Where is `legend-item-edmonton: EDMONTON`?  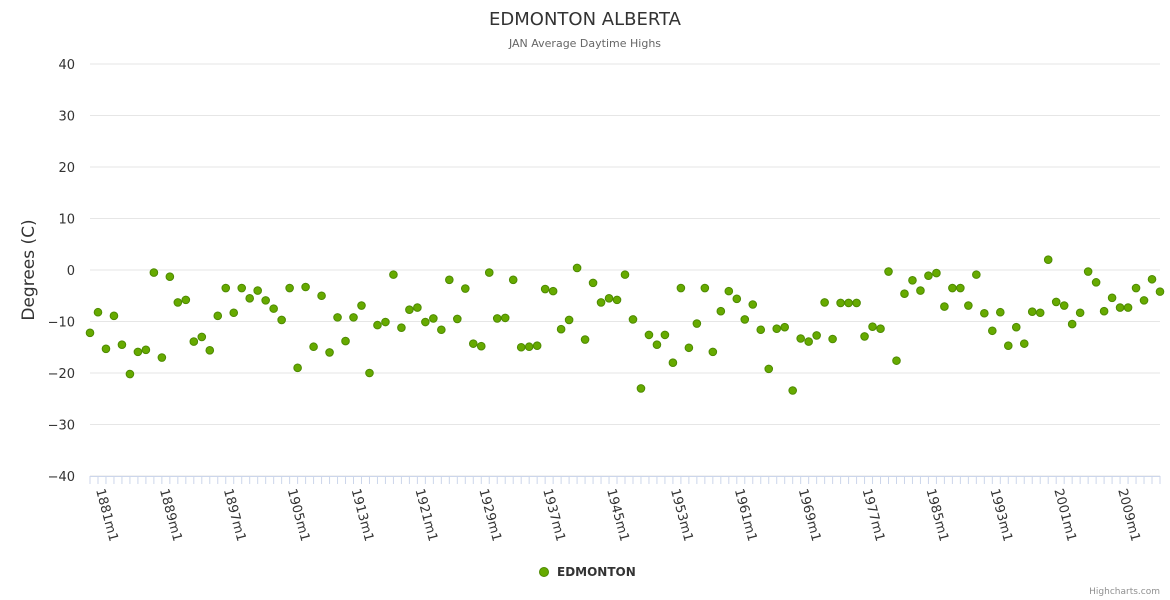
legend-item-edmonton: EDMONTON is located at coordinates (596, 572).